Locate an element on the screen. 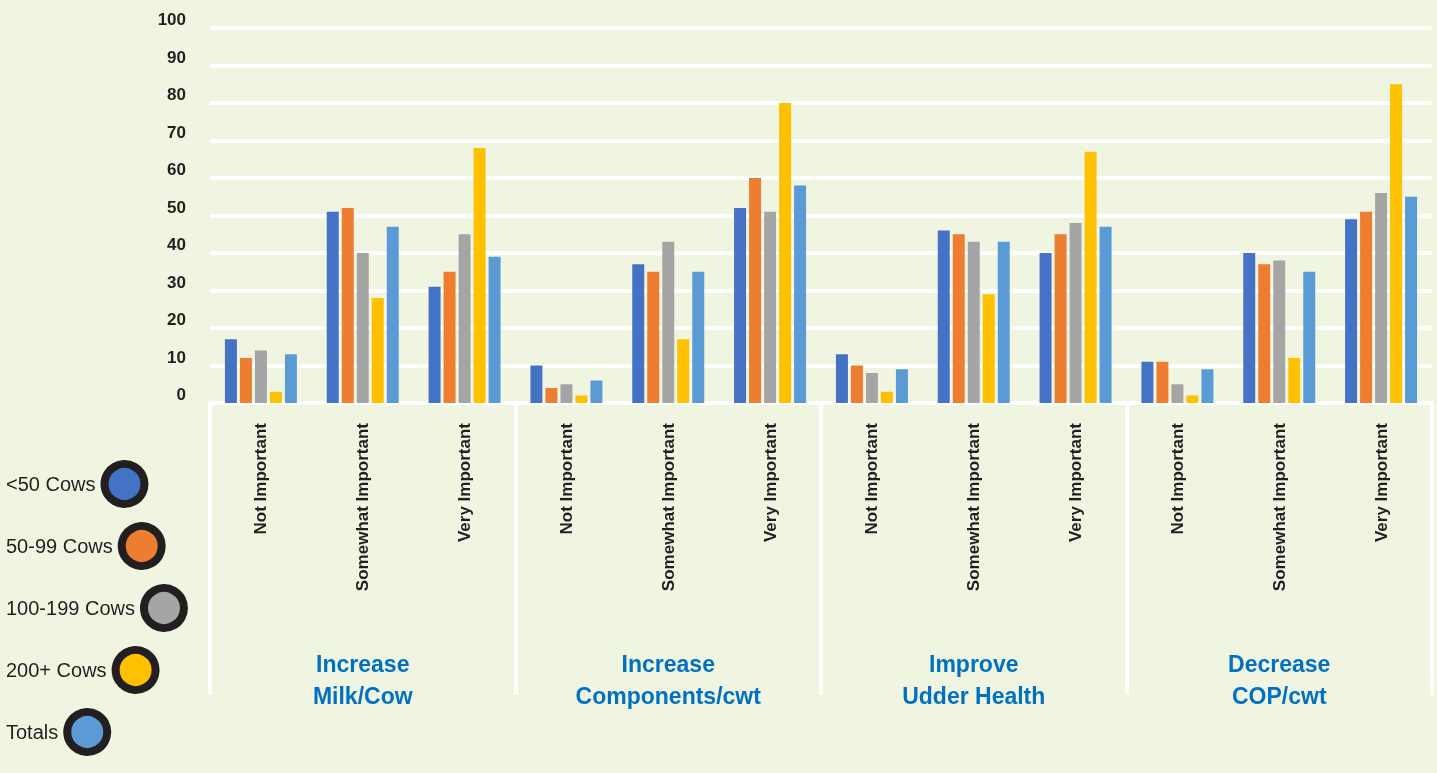 Image resolution: width=1437 pixels, height=773 pixels. legend-label: 100-199 Cows is located at coordinates (70, 608).